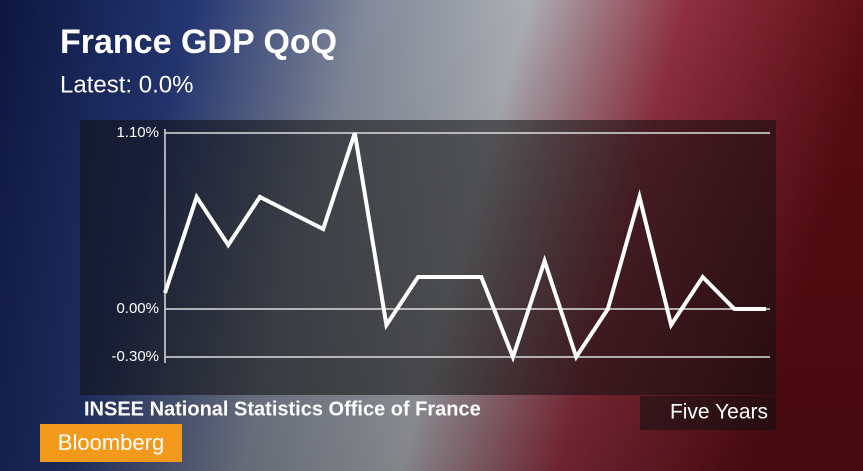 This screenshot has width=863, height=471. I want to click on chart-title: France GDP QoQ, so click(198, 42).